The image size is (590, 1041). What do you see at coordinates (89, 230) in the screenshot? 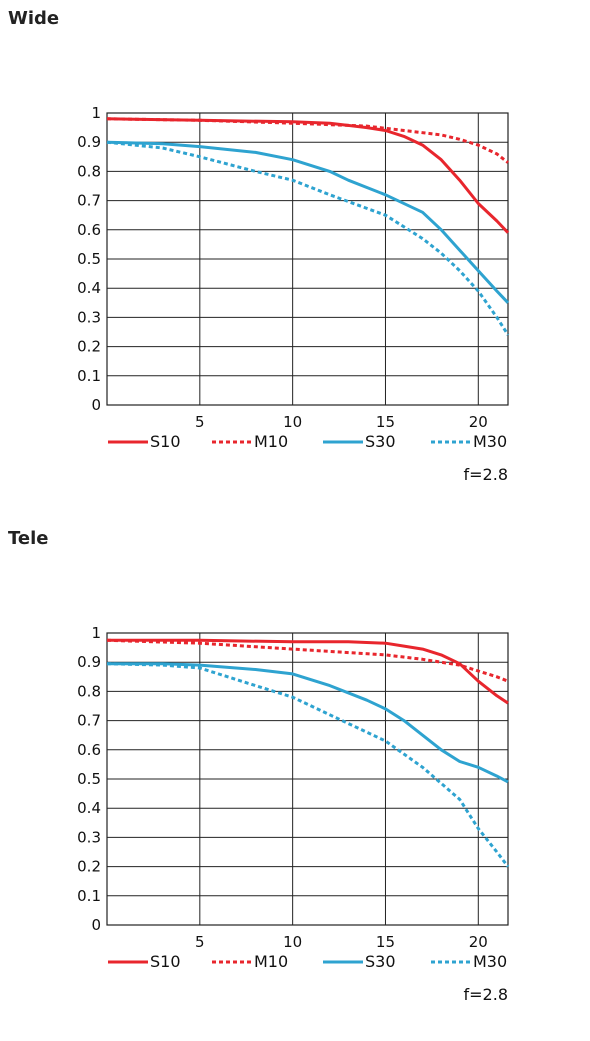
I see `wide-y-tick-label: 0.6` at bounding box center [89, 230].